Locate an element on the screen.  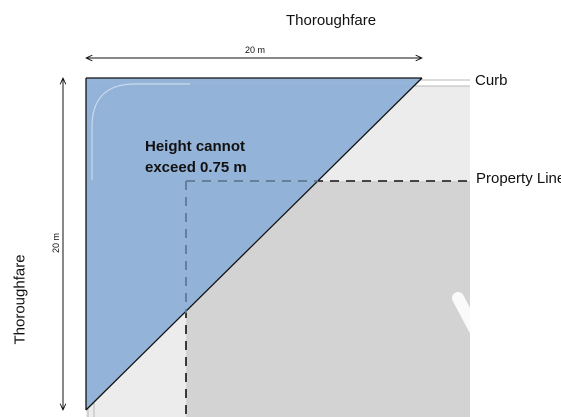
sight-triangle-corner-curve is located at coordinates (140, 131).